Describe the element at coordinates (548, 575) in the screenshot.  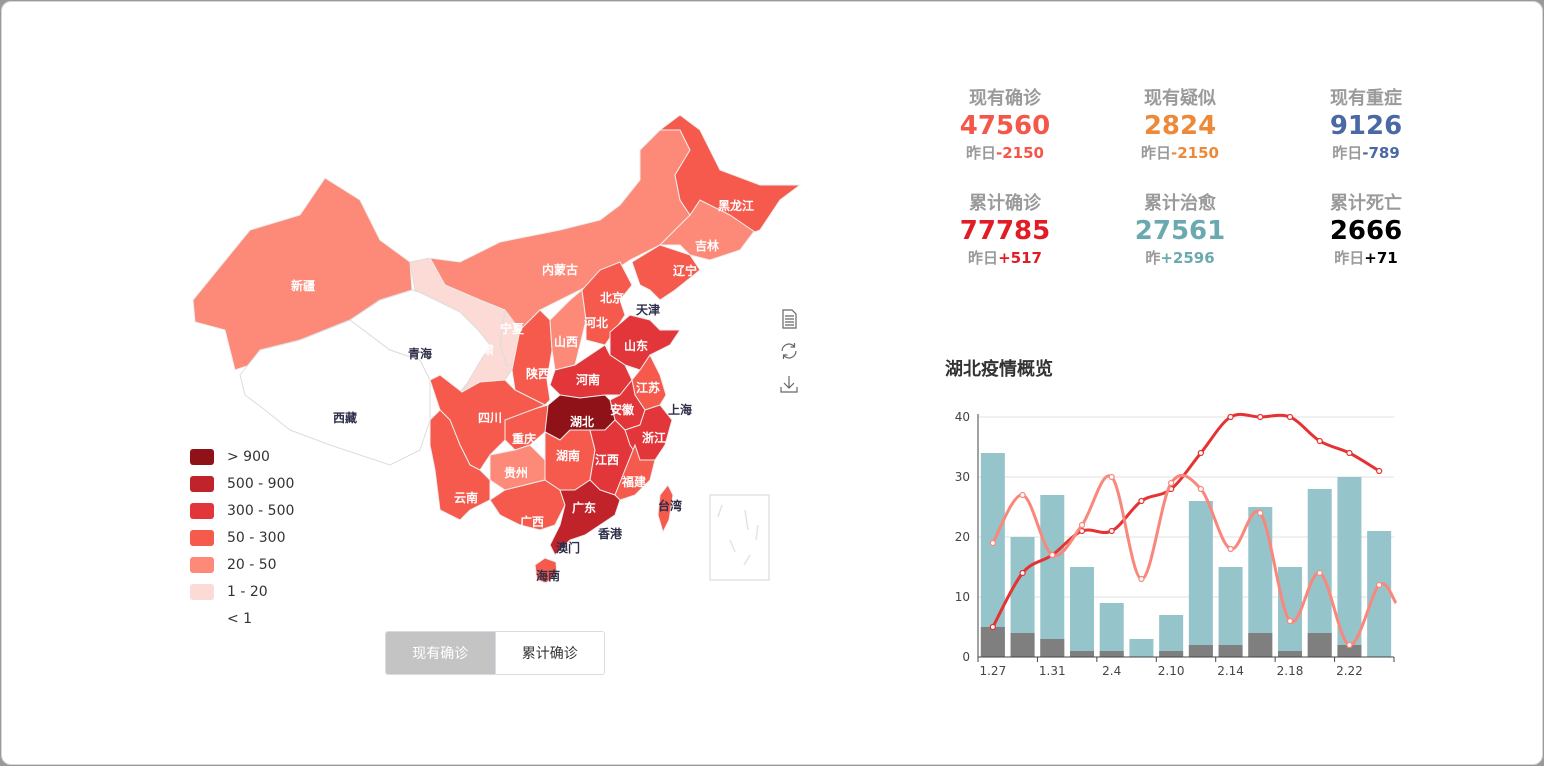
I see `province-label: 海南` at that location.